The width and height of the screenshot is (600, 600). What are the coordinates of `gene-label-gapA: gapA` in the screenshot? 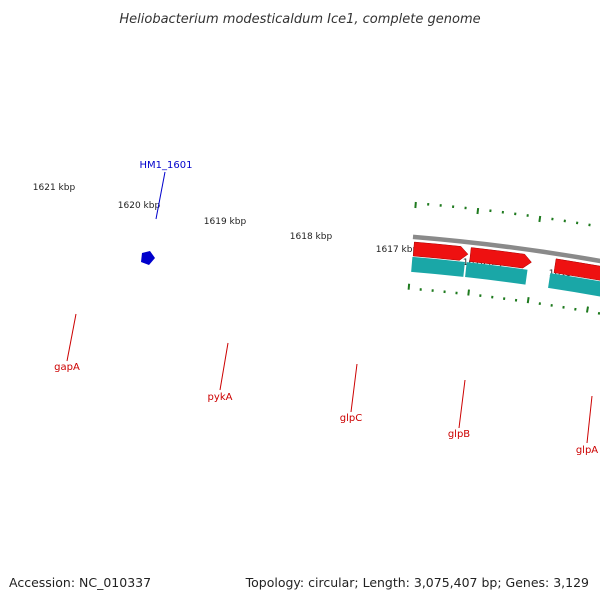 It's located at (67, 367).